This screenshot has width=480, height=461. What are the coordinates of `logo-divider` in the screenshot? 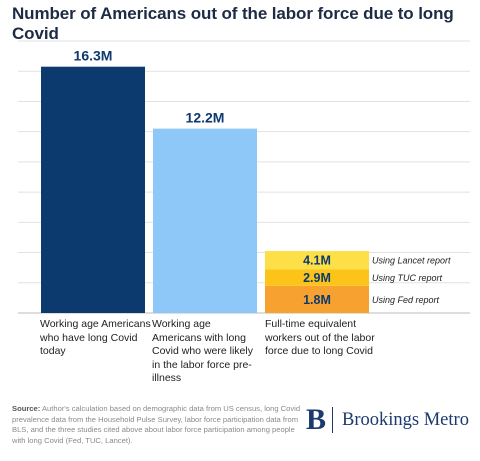 It's located at (333, 420).